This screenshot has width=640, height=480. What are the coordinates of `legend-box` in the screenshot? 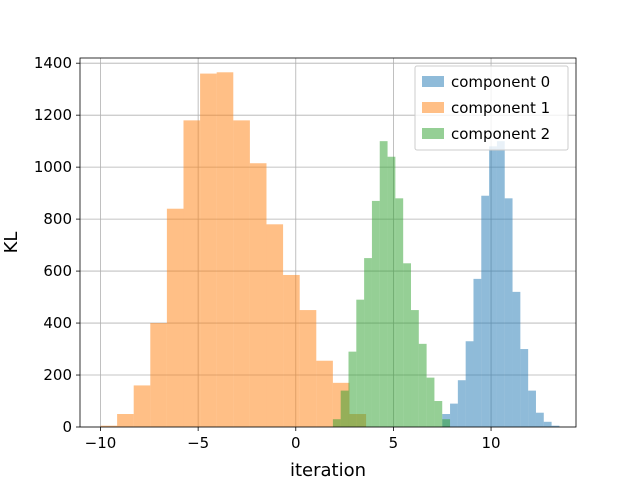 It's located at (491, 108).